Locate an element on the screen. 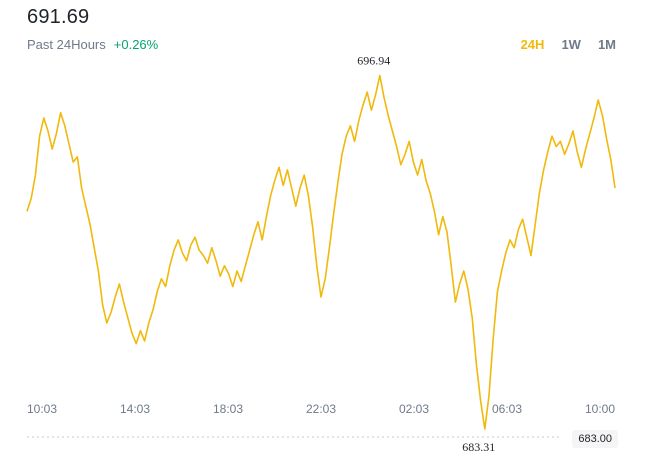 The image size is (650, 467). time-range-selector: 24H 1W 1M is located at coordinates (568, 44).